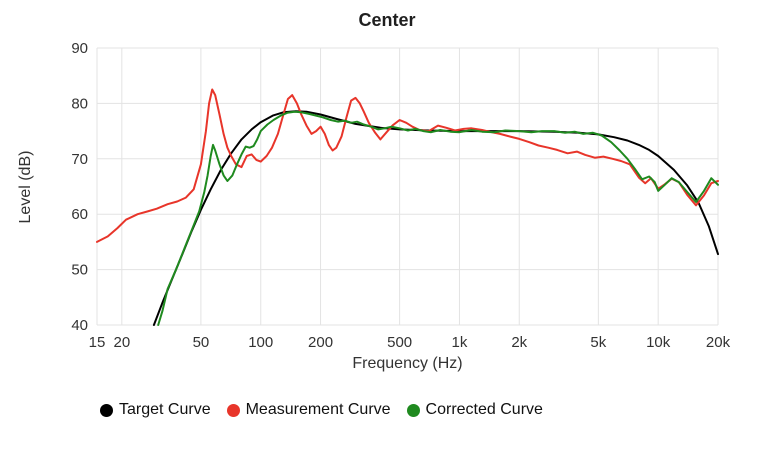 The width and height of the screenshot is (774, 457). I want to click on x-tick-label: 20, so click(121, 342).